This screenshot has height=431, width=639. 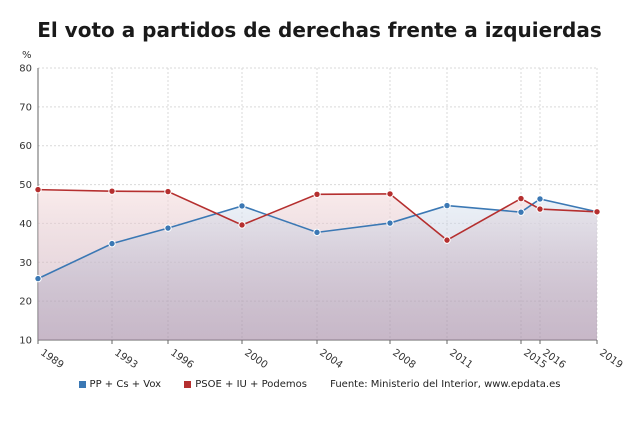 What do you see at coordinates (112, 243) in the screenshot?
I see `point-right-1993` at bounding box center [112, 243].